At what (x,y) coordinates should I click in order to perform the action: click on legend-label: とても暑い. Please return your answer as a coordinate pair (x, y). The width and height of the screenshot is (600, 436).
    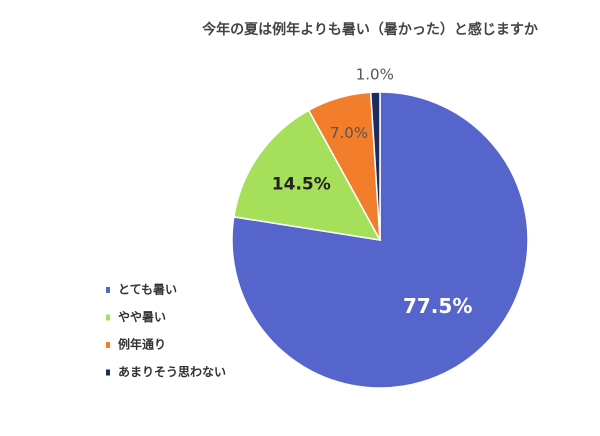
    Looking at the image, I should click on (147, 290).